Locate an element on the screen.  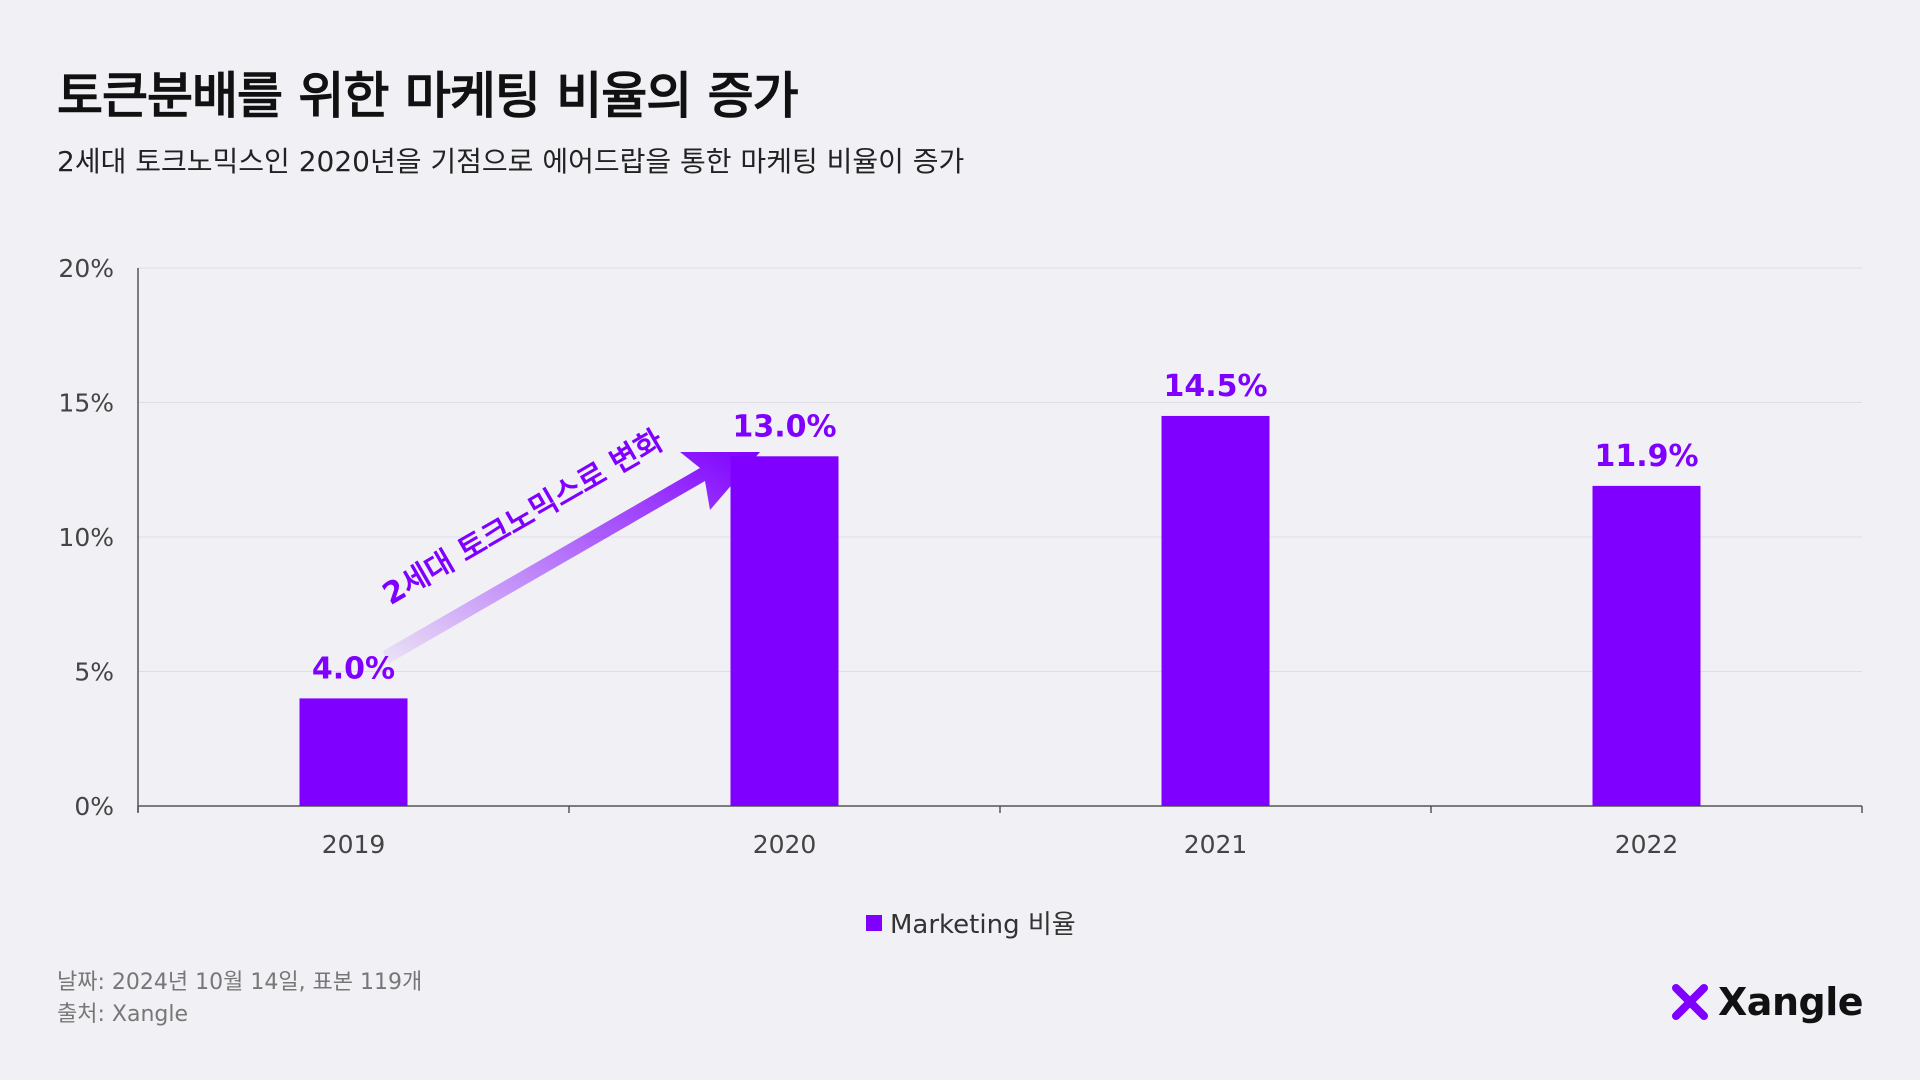
data-label: 13.0% is located at coordinates (784, 426).